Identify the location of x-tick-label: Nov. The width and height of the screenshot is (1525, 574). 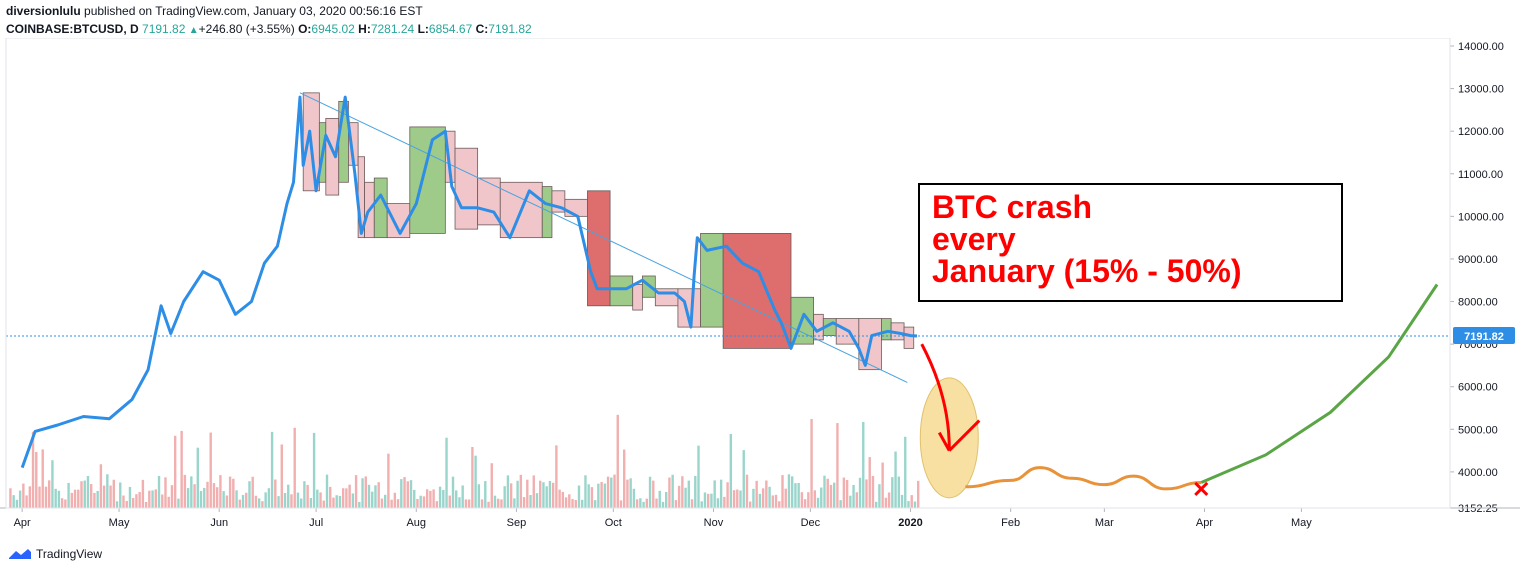
(714, 523).